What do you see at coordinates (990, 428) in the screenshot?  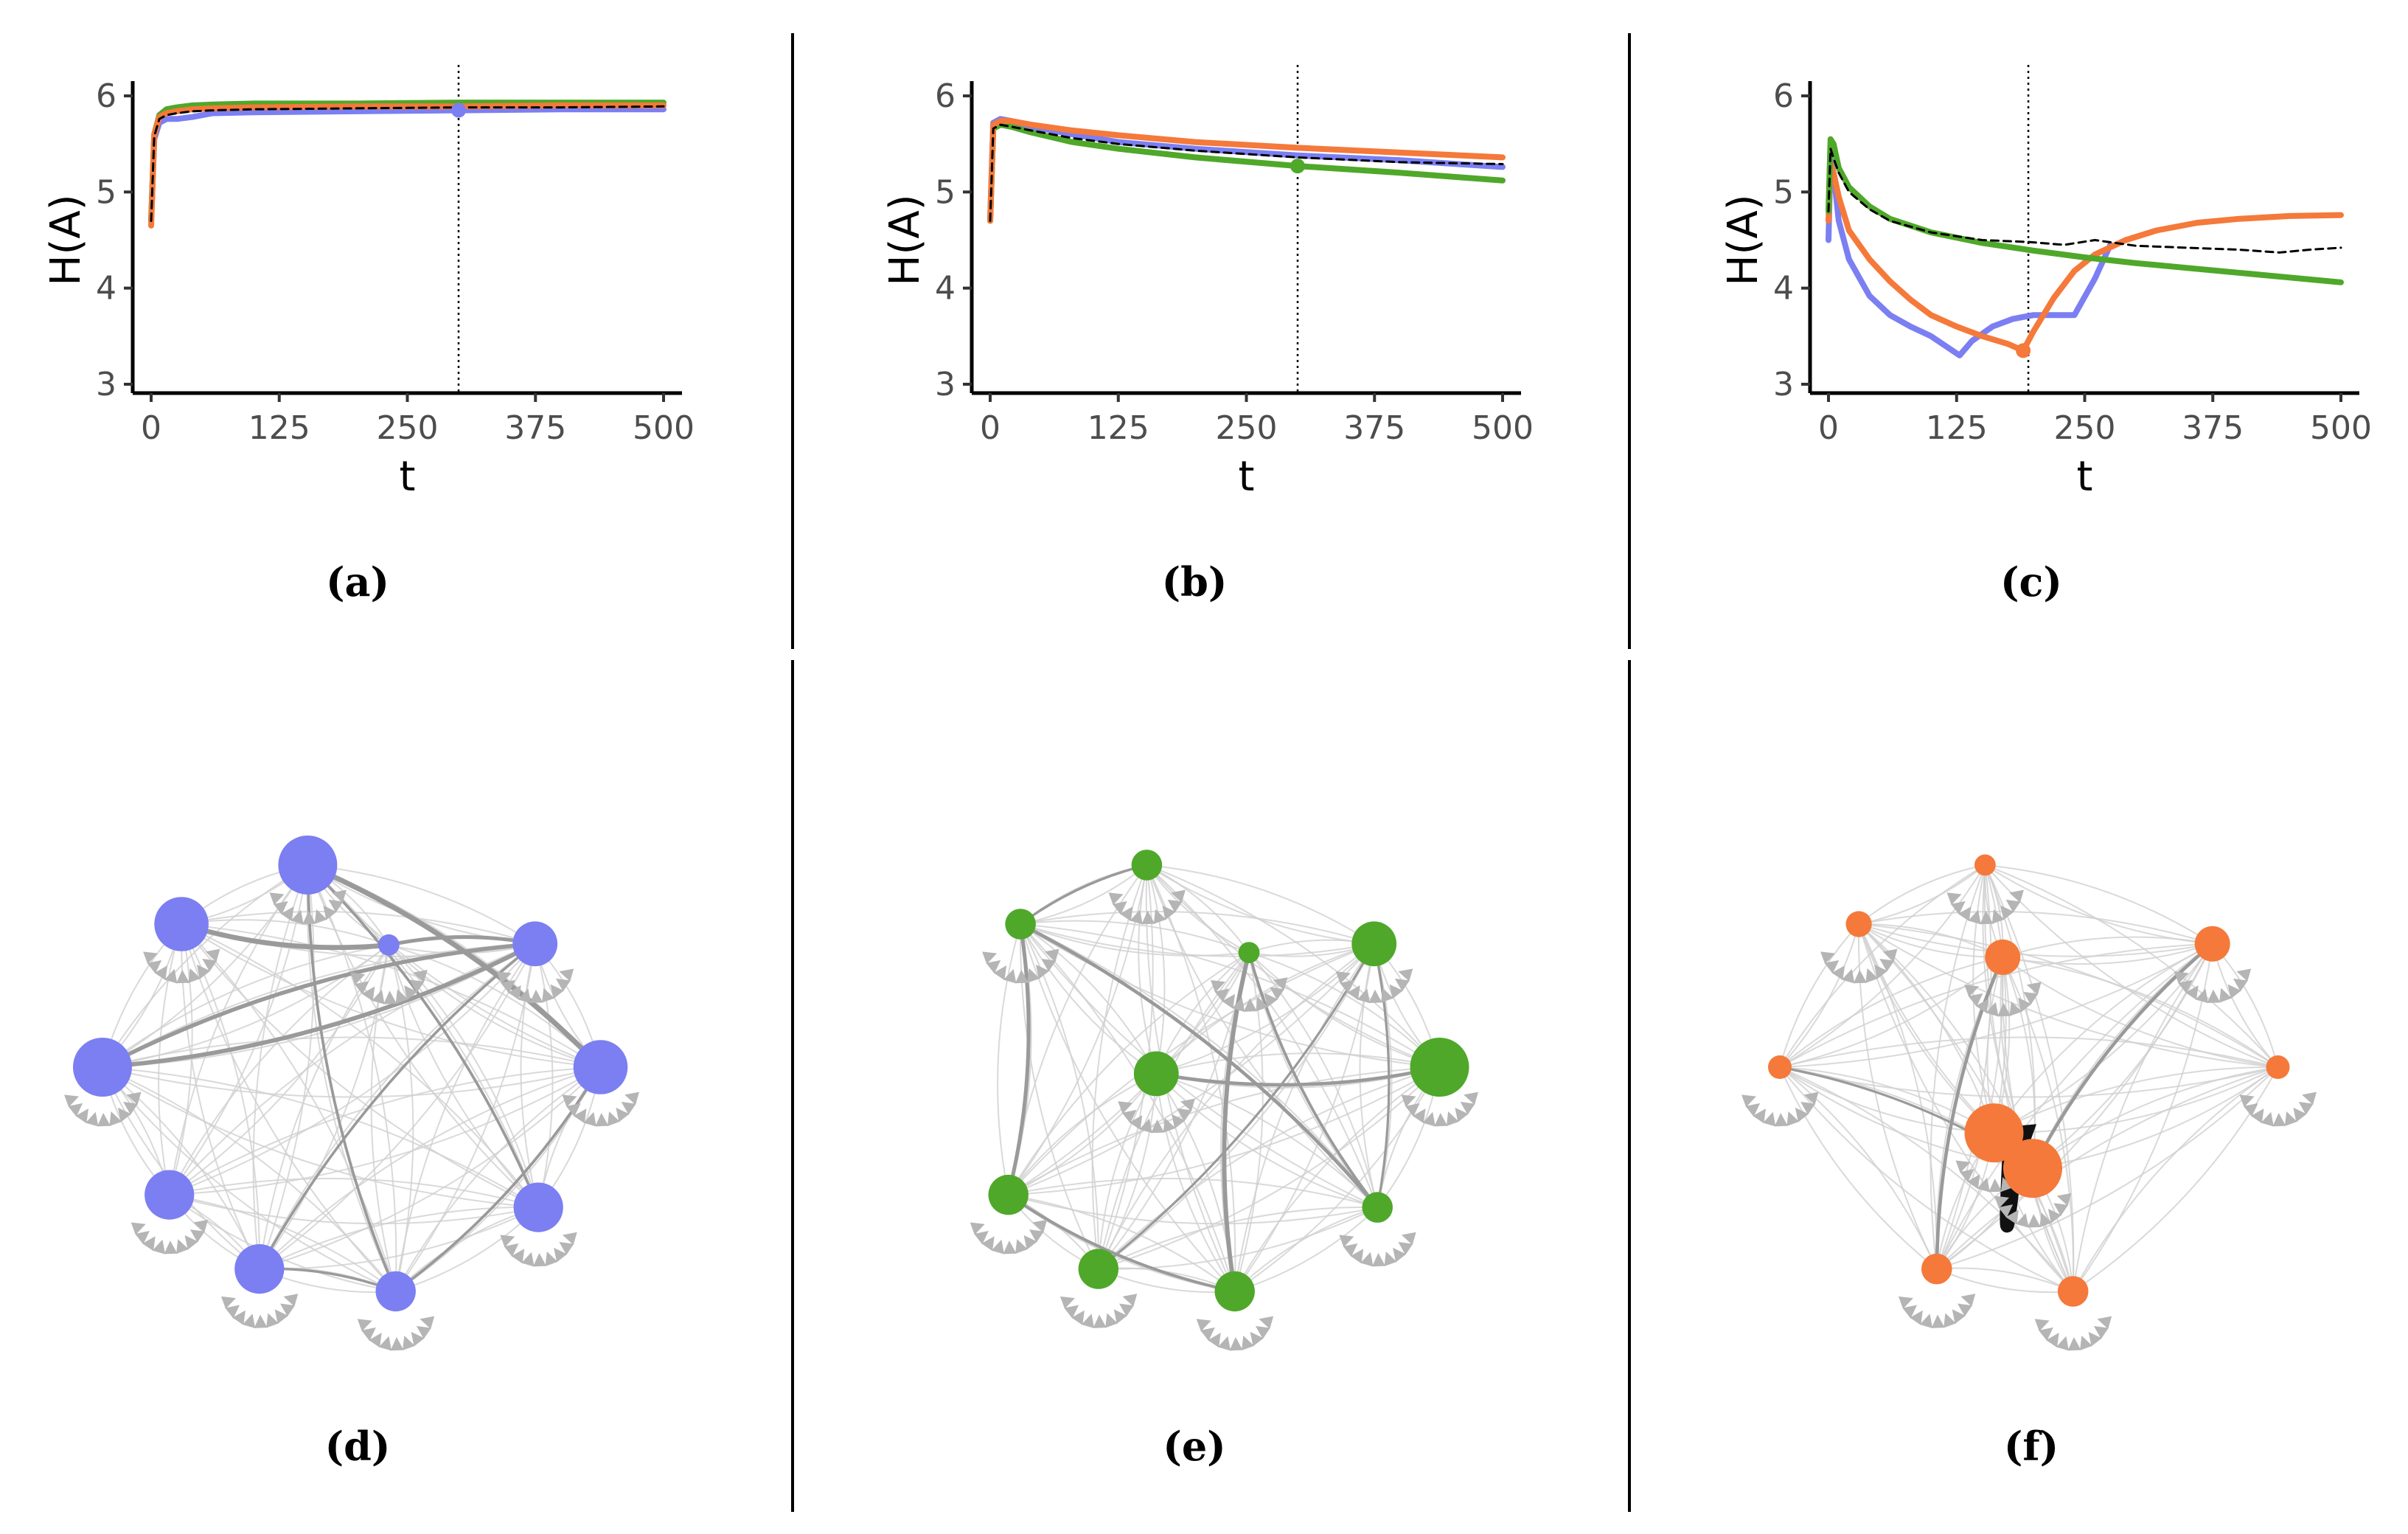 I see `x-tick-label: 0` at bounding box center [990, 428].